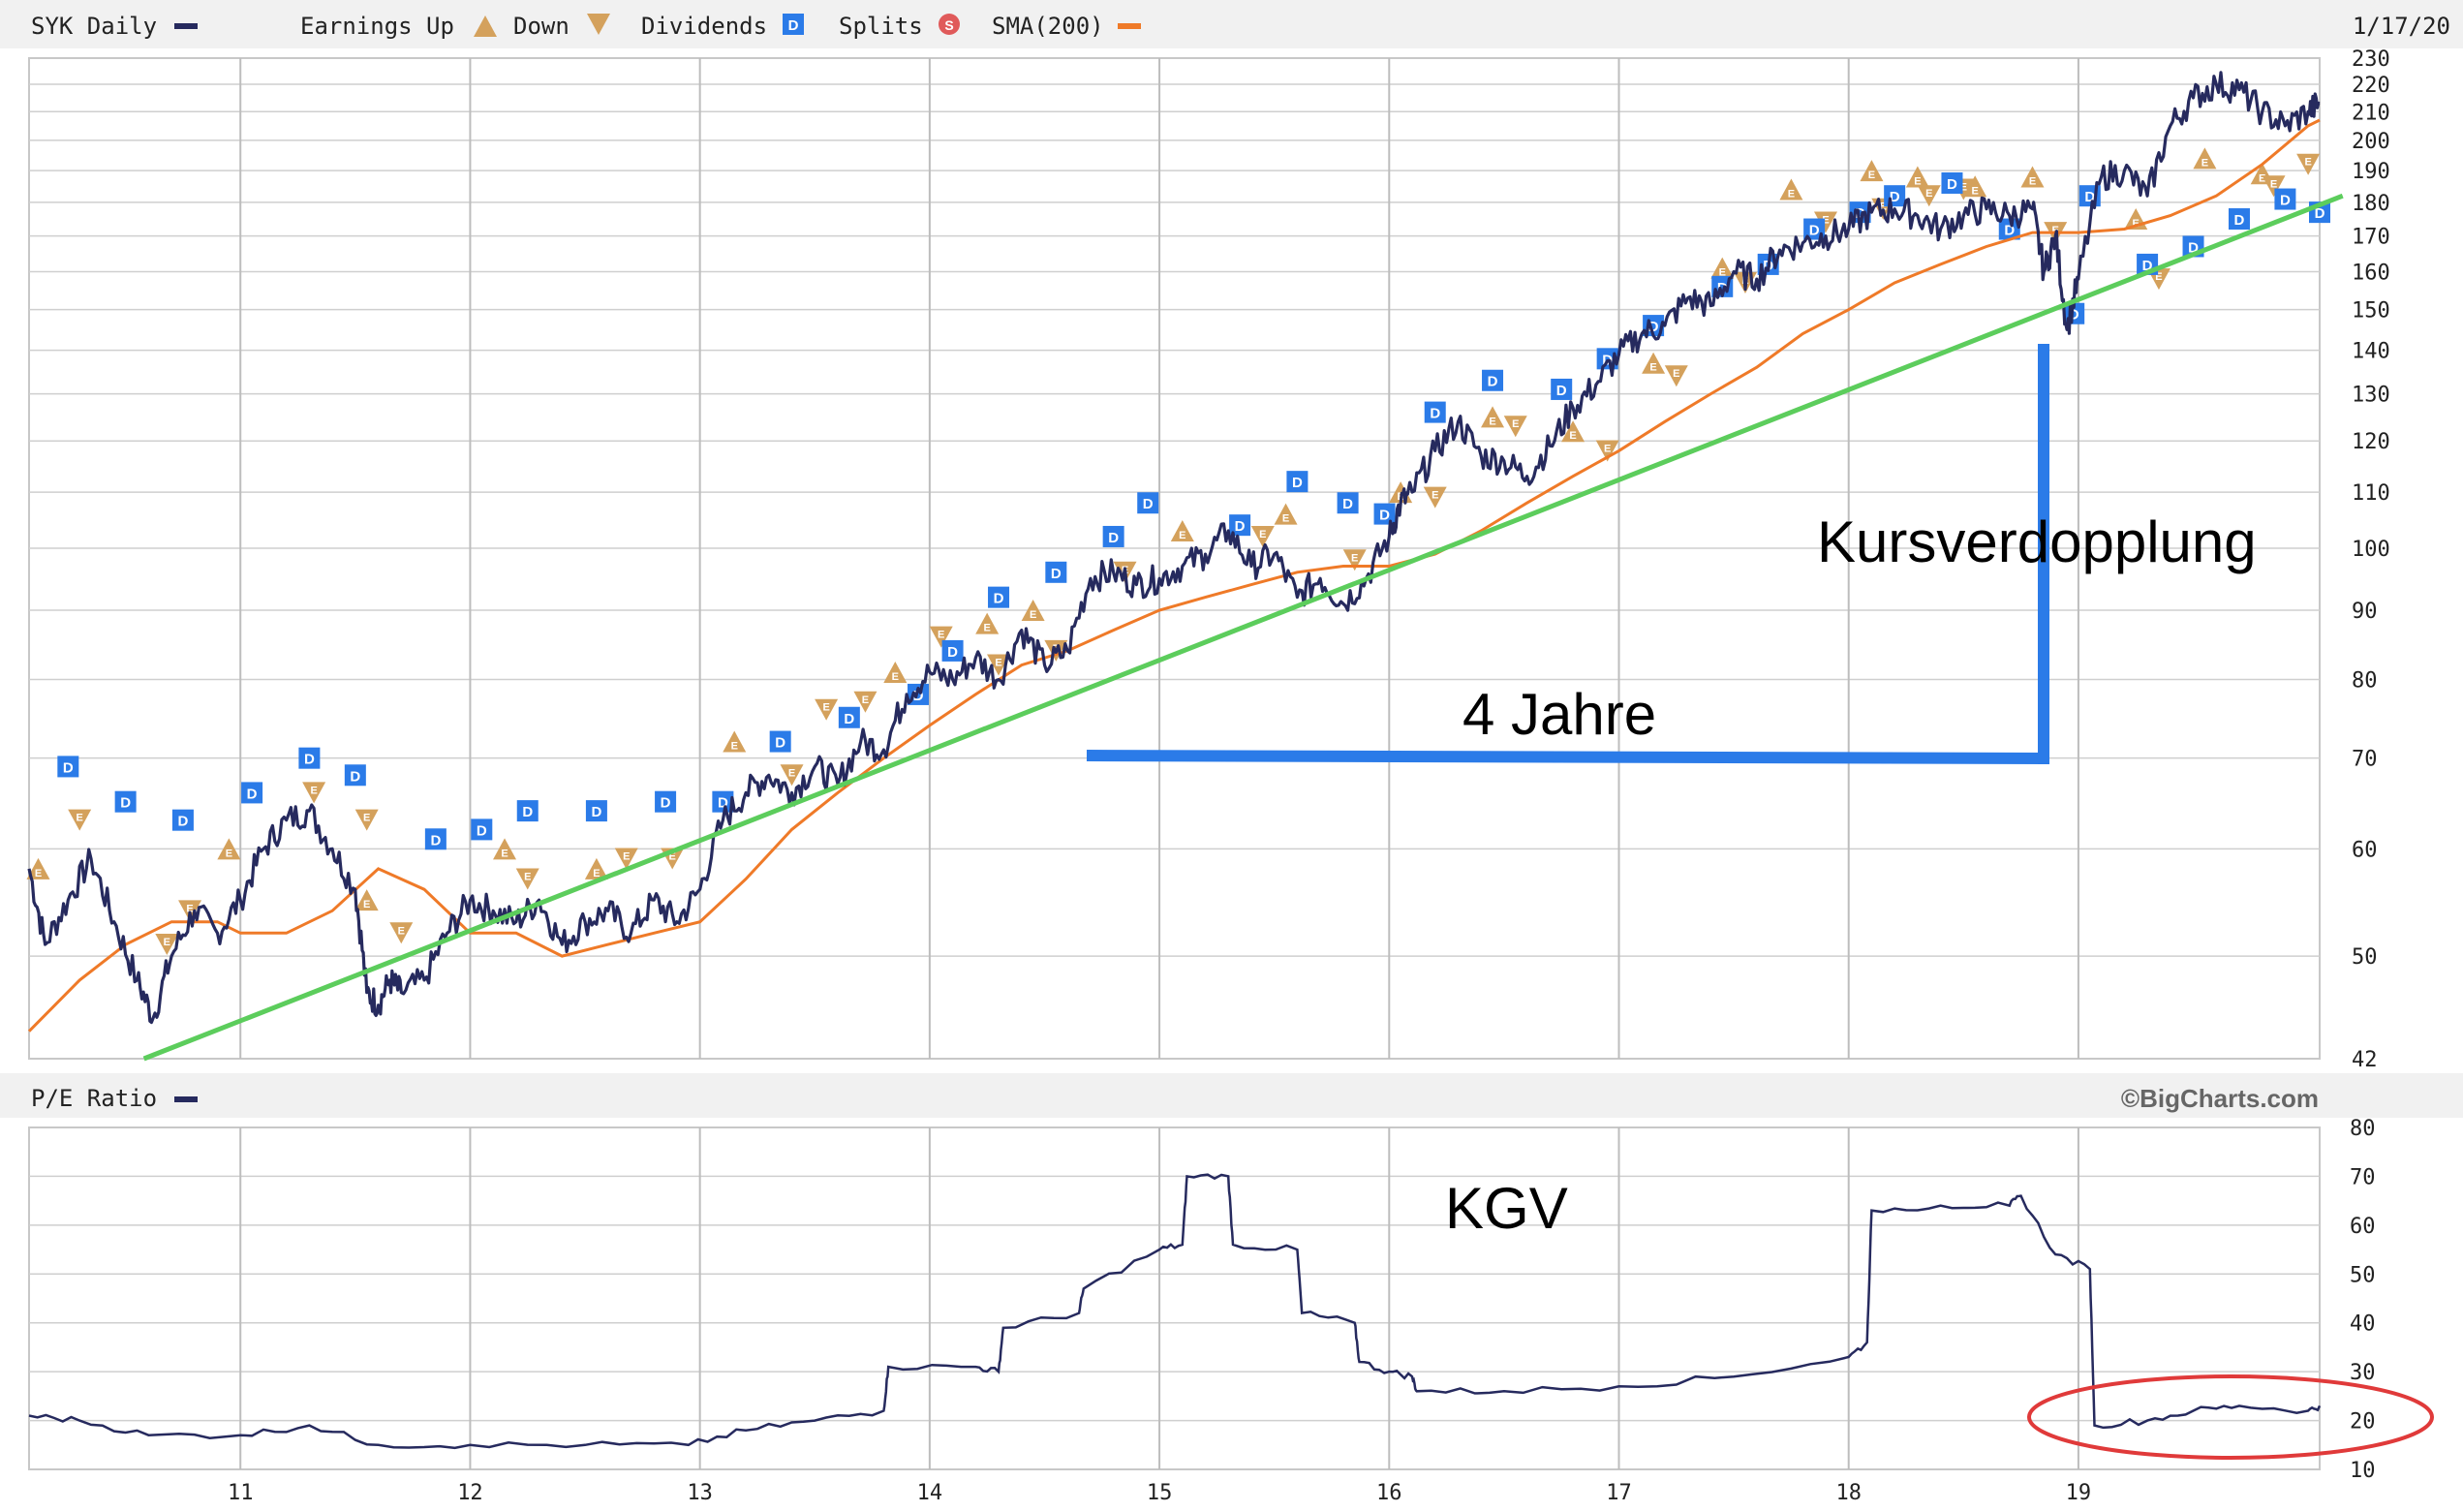 The image size is (2463, 1512). What do you see at coordinates (1848, 1493) in the screenshot?
I see `x-tick-label: 18` at bounding box center [1848, 1493].